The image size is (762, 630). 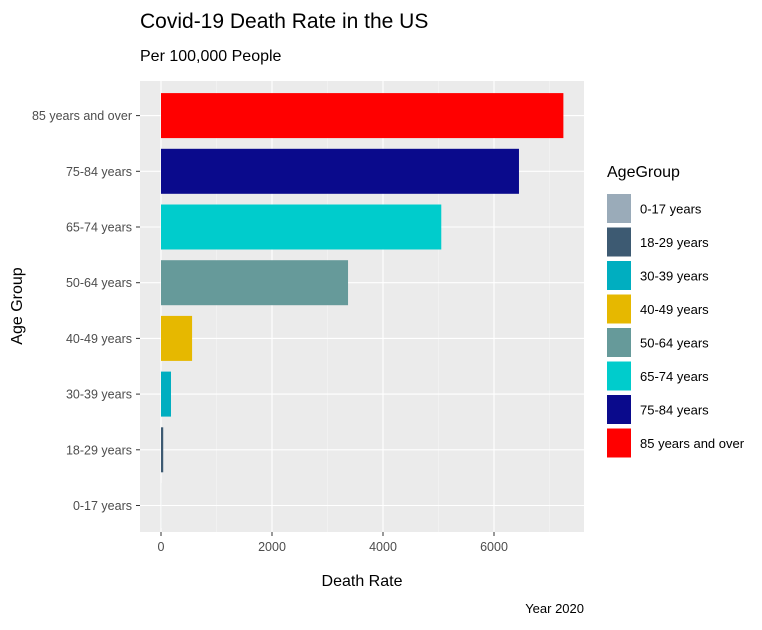 What do you see at coordinates (494, 547) in the screenshot?
I see `x-tick-label: 6000` at bounding box center [494, 547].